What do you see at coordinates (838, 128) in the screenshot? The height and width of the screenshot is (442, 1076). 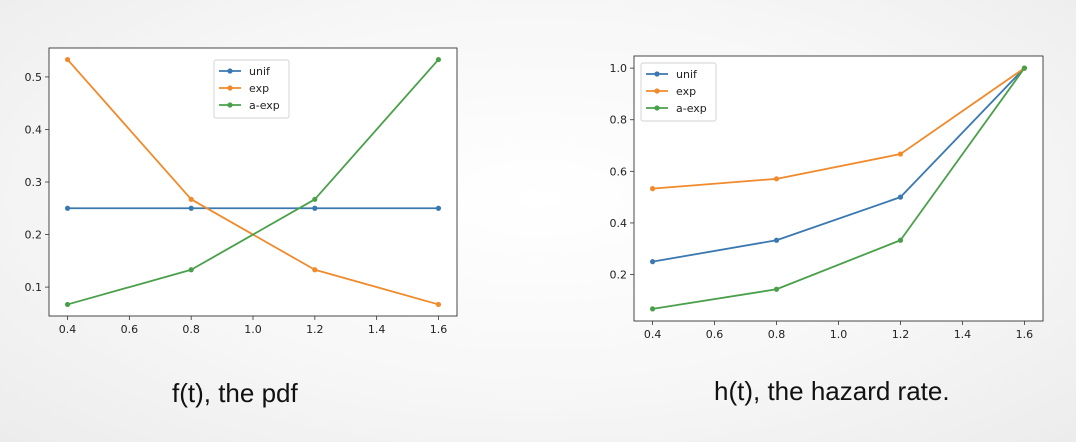 I see `series-line-exp` at bounding box center [838, 128].